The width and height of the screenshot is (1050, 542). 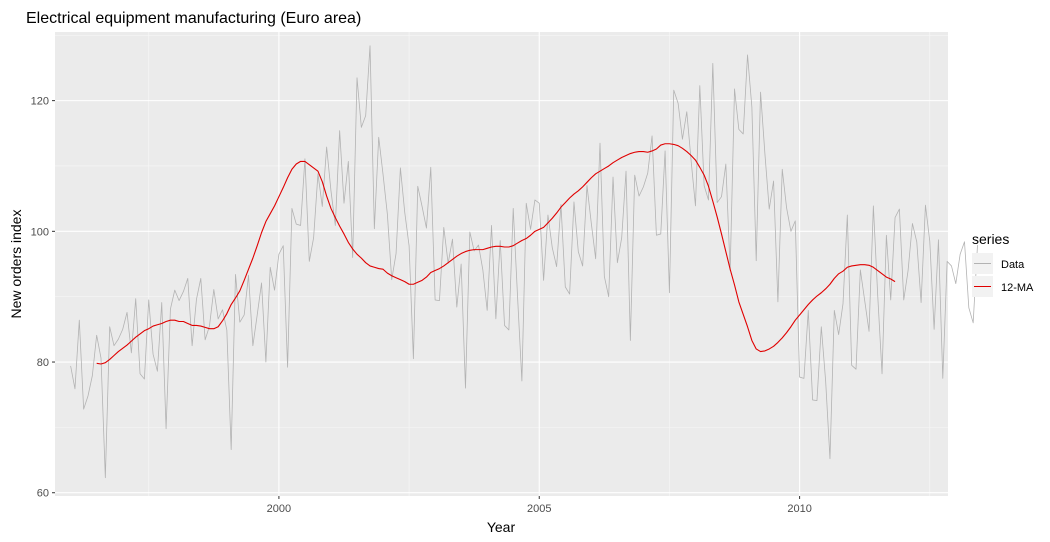 I want to click on y-tick-label: 120, so click(x=40, y=102).